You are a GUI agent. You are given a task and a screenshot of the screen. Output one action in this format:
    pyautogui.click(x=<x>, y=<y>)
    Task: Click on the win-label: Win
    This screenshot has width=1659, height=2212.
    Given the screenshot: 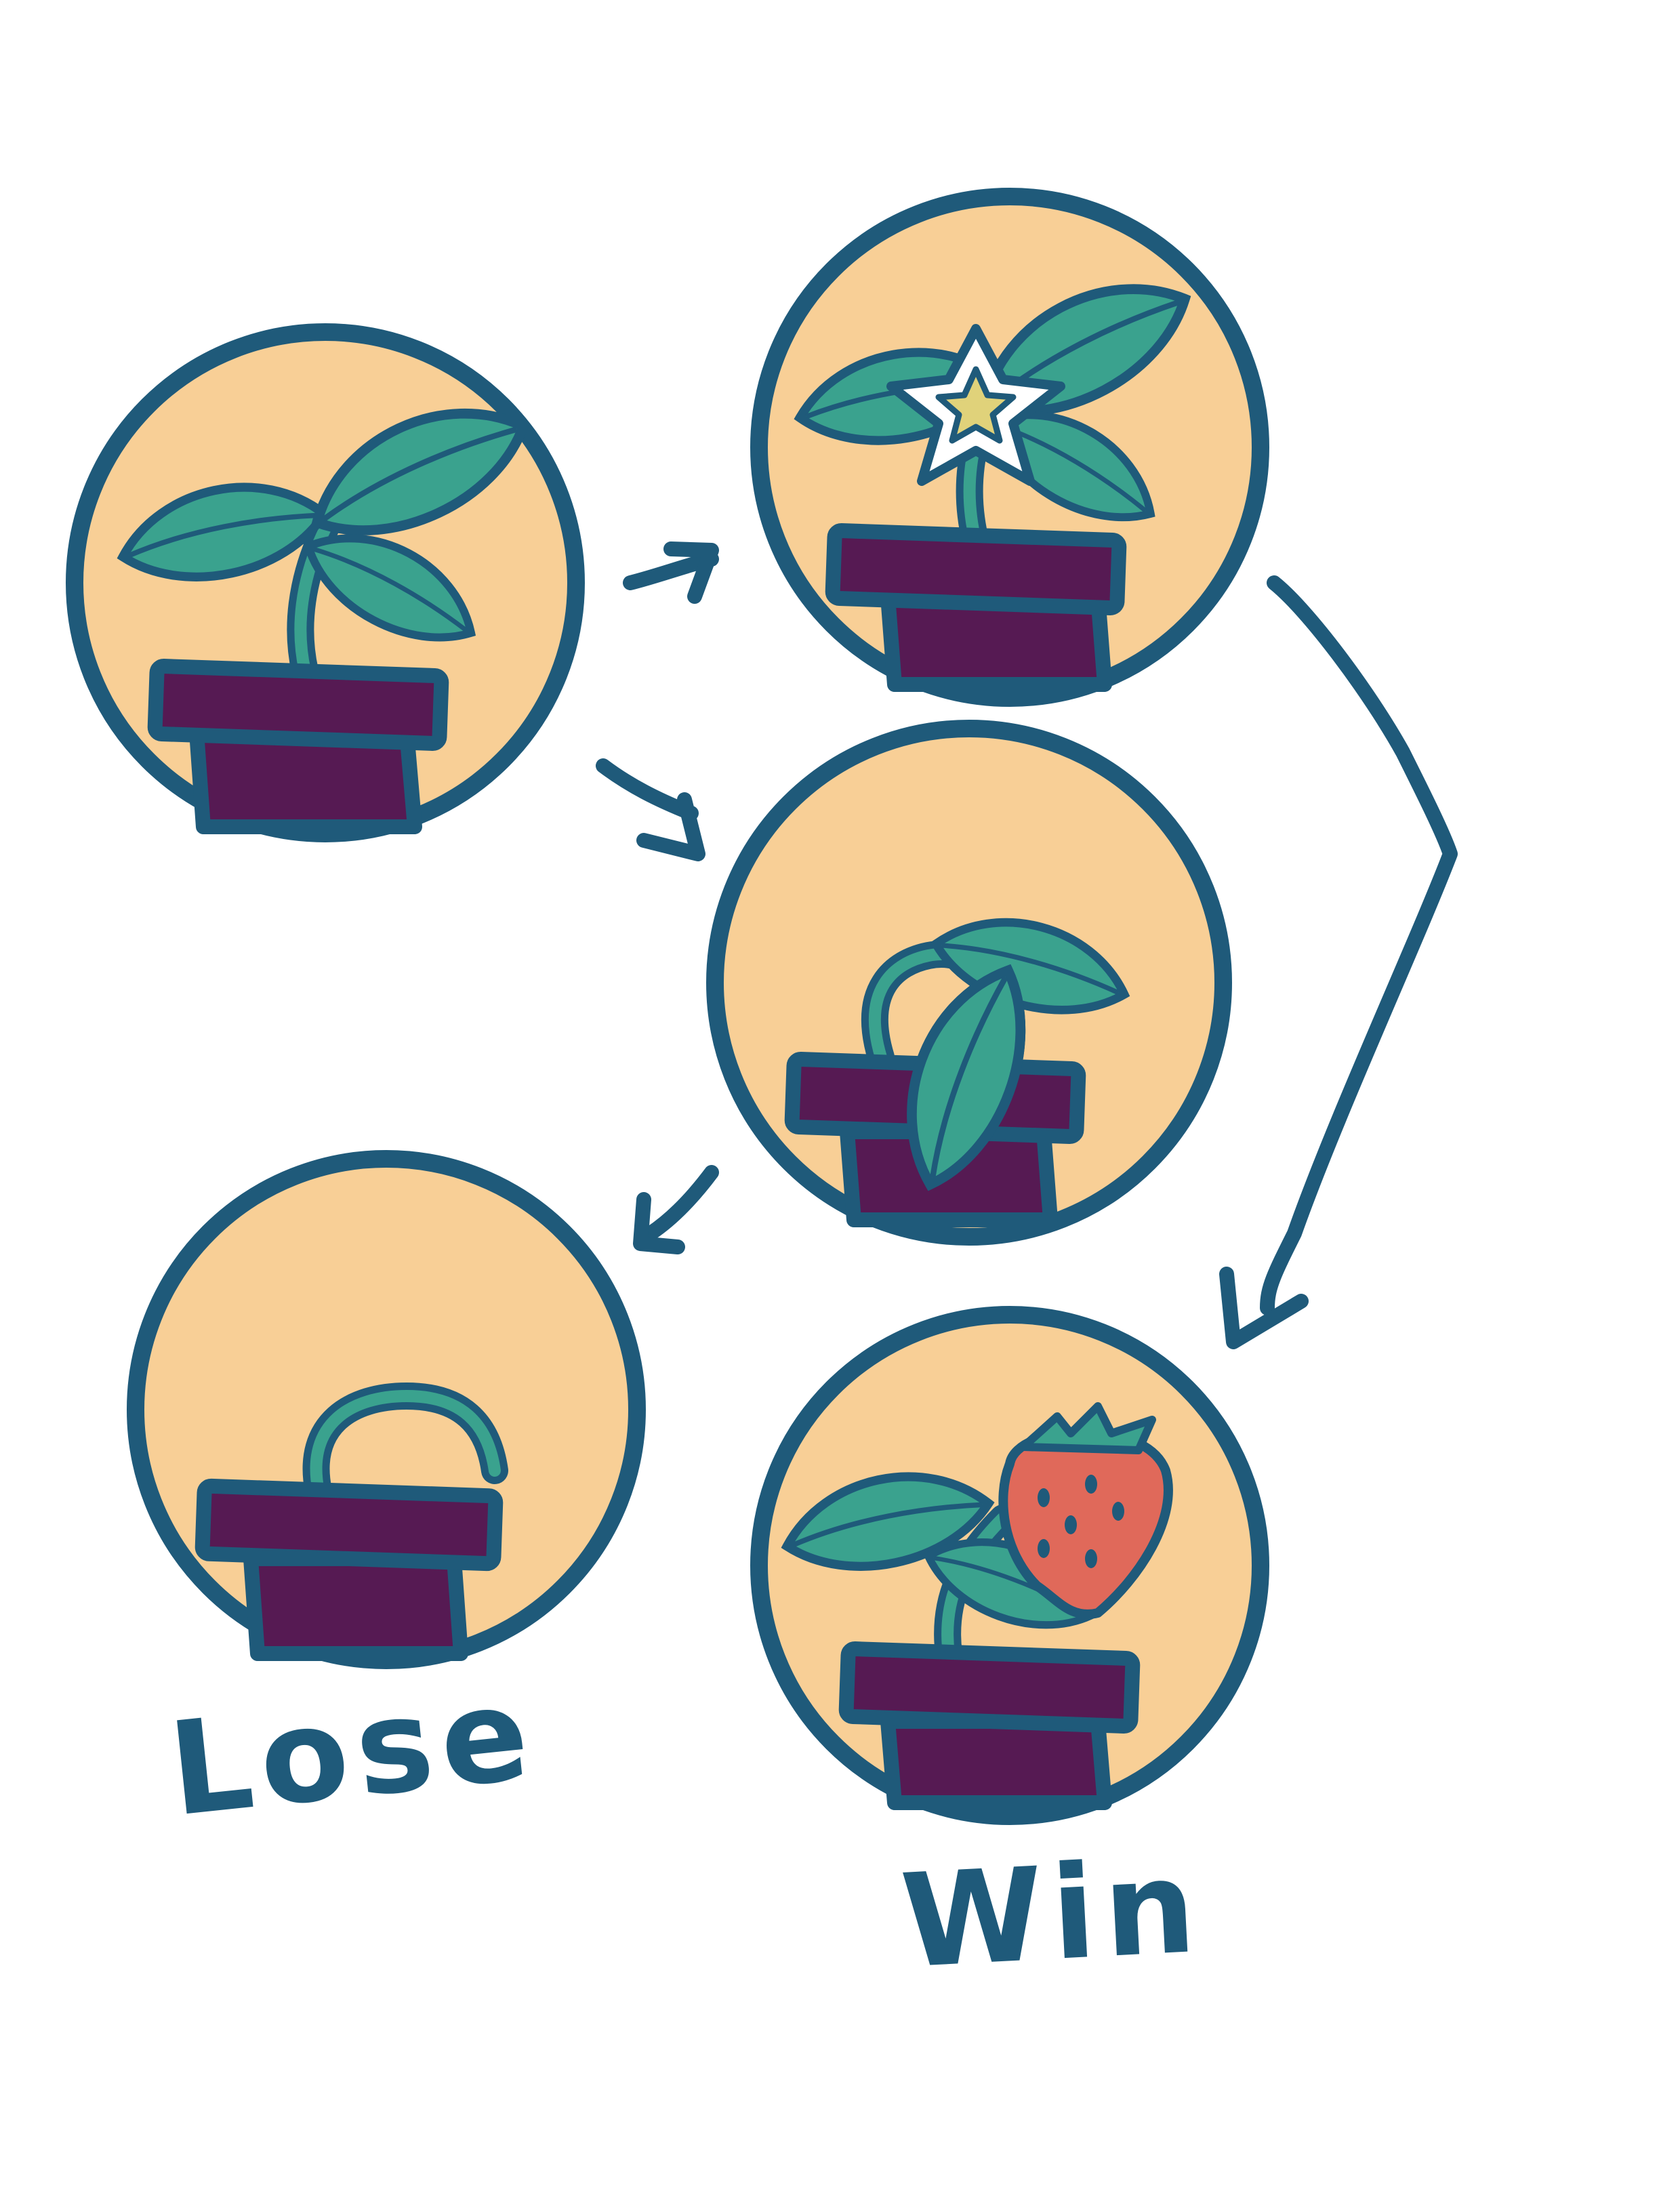 What is the action you would take?
    pyautogui.click(x=1052, y=1914)
    